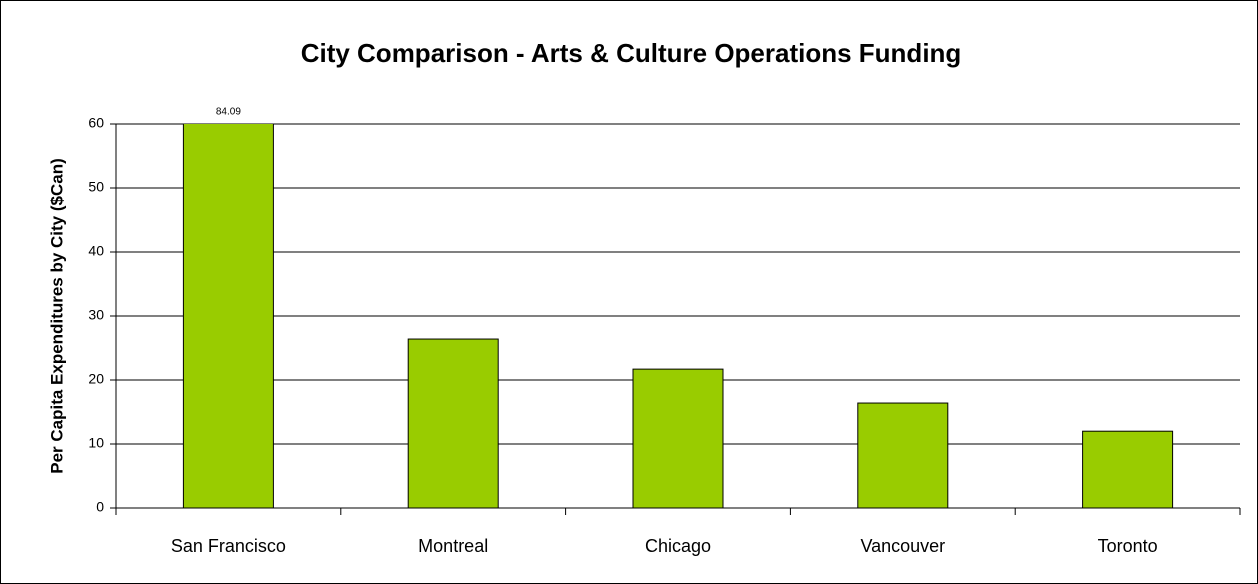  What do you see at coordinates (100, 507) in the screenshot?
I see `y-tick-label: 0` at bounding box center [100, 507].